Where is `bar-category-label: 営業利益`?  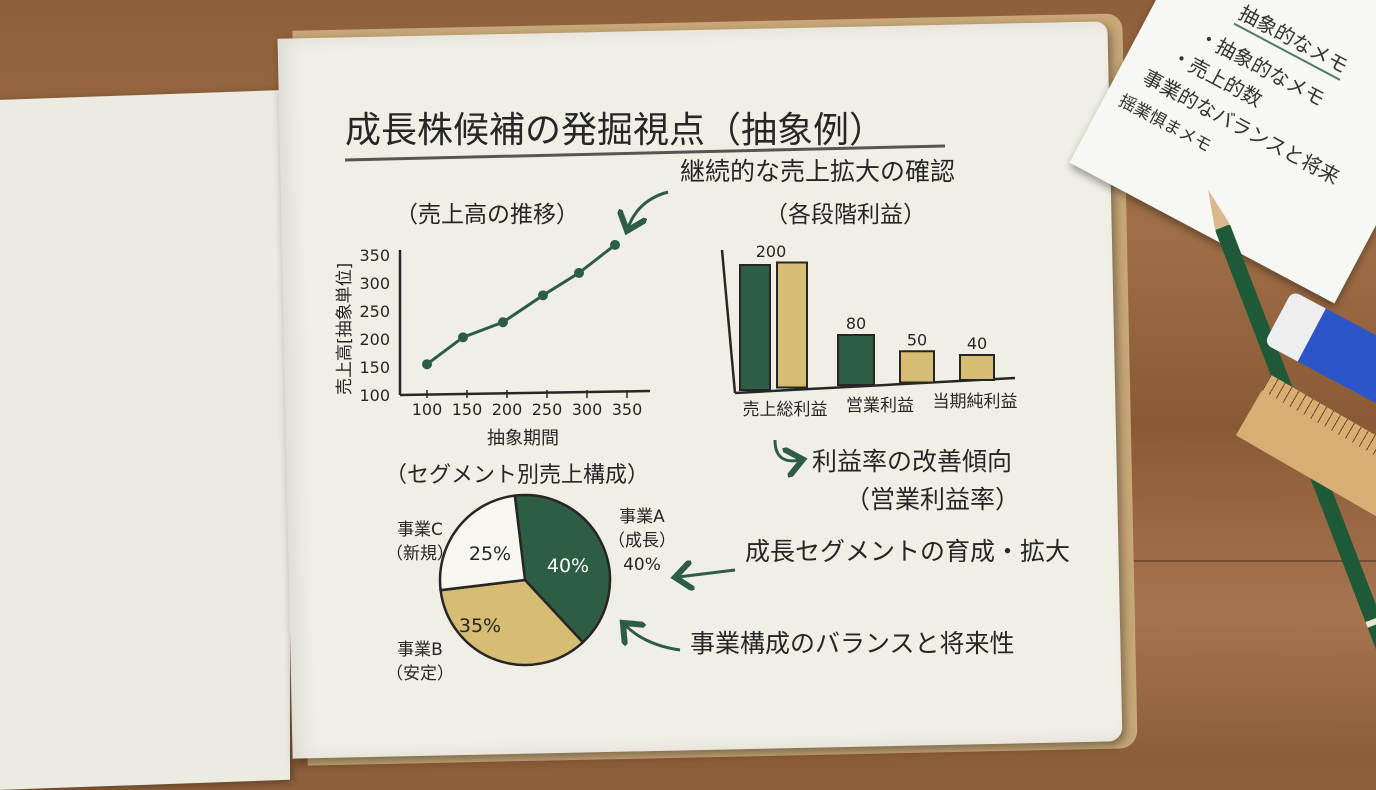 bar-category-label: 営業利益 is located at coordinates (880, 406).